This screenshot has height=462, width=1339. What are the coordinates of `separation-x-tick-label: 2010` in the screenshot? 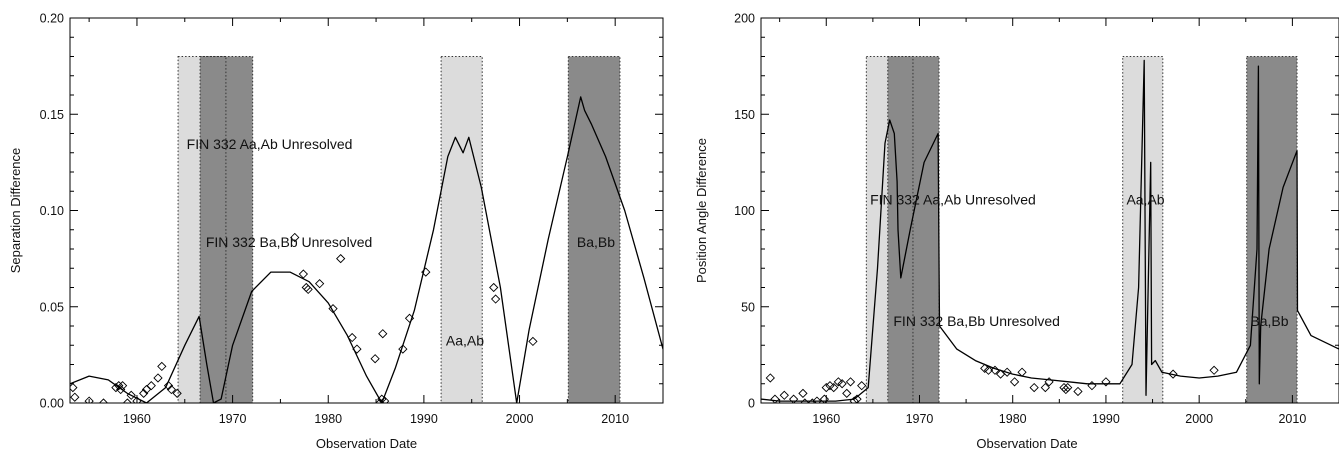 It's located at (615, 419).